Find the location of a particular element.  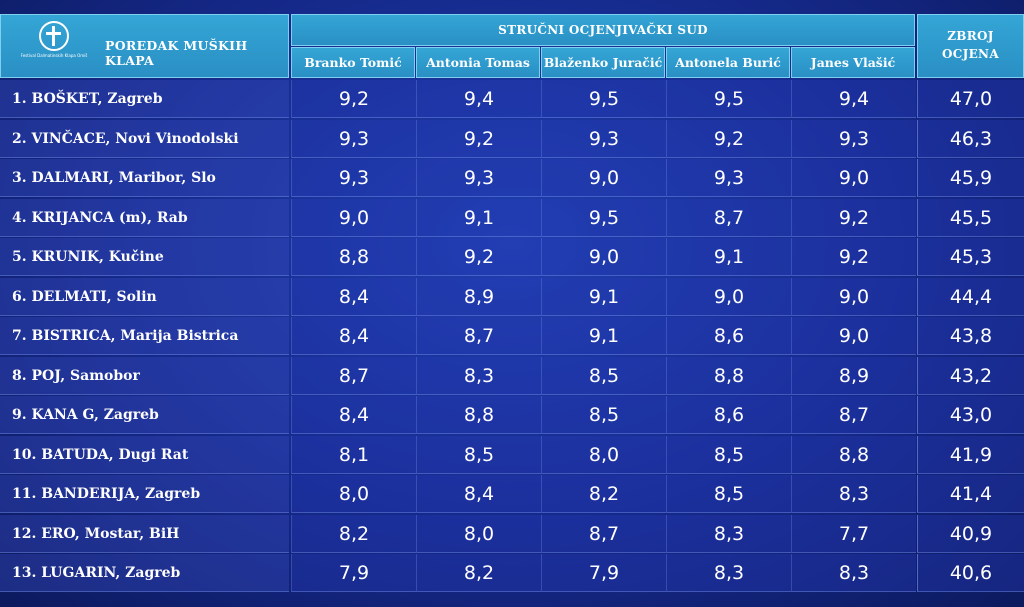

klapa-name: 9. KANA G, Zagreb is located at coordinates (144, 415).